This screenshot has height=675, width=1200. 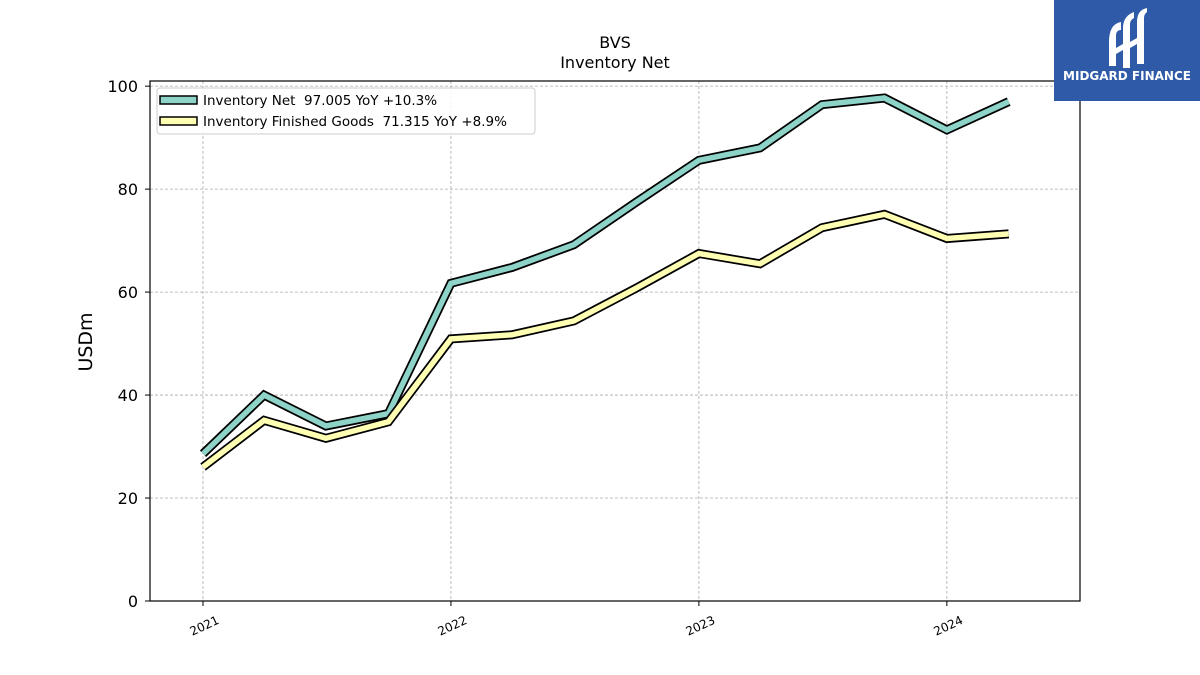 I want to click on legend-box, so click(x=346, y=111).